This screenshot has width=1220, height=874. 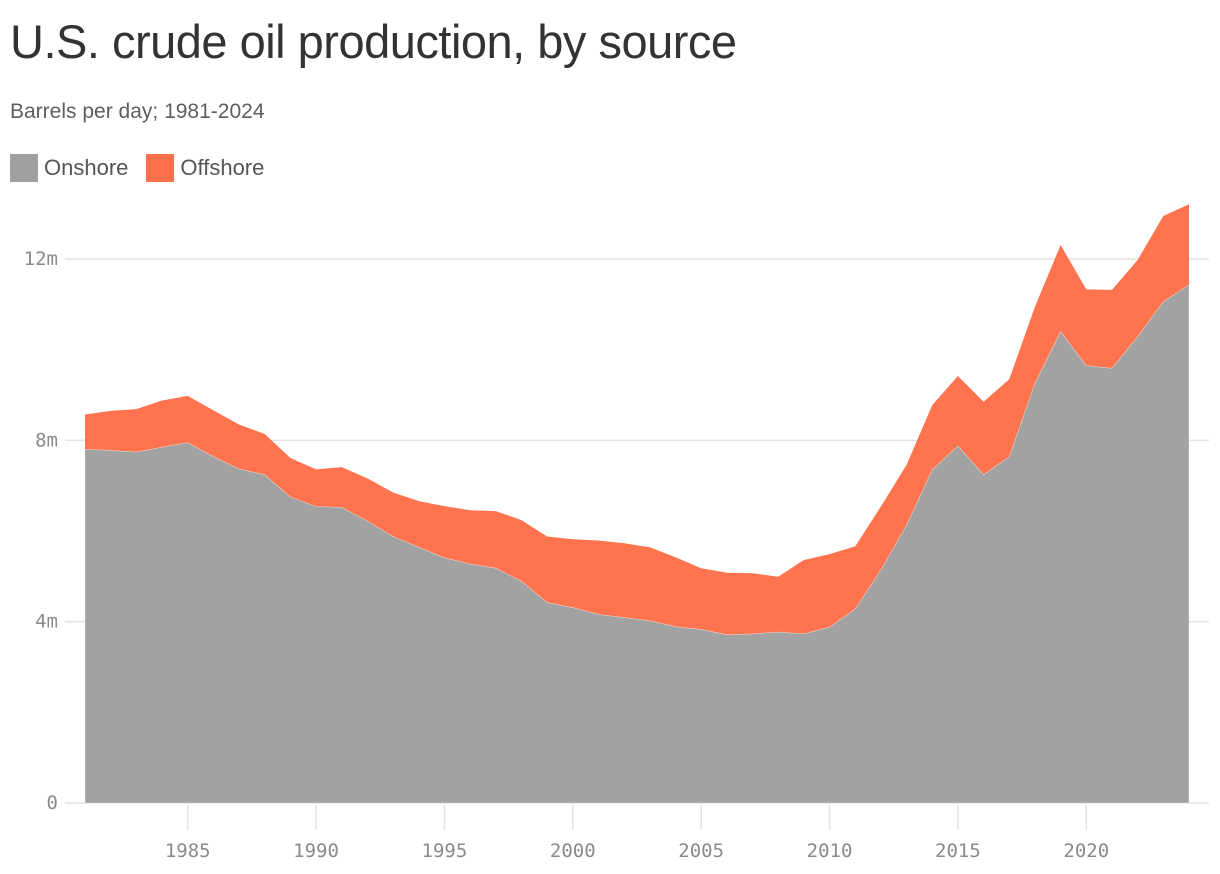 What do you see at coordinates (188, 851) in the screenshot?
I see `x-tick-label: 1985` at bounding box center [188, 851].